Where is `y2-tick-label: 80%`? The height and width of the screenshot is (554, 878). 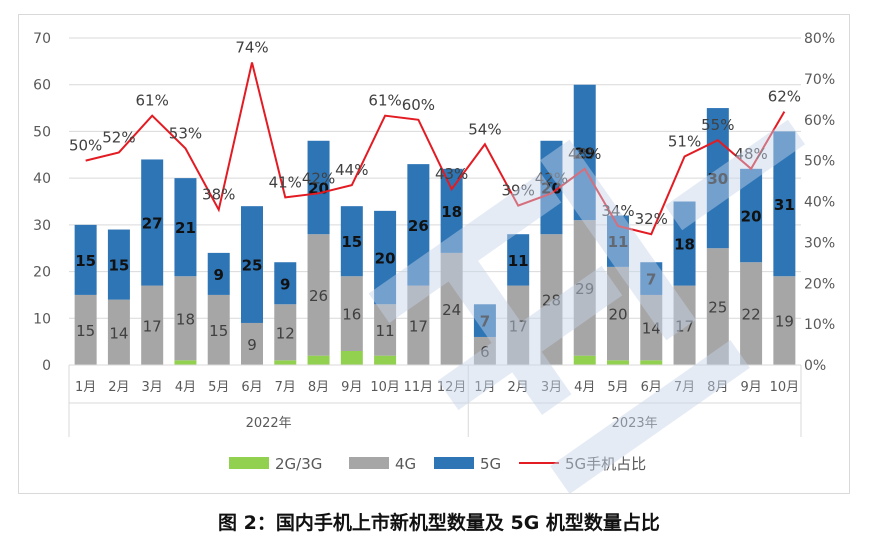
y2-tick-label: 80% is located at coordinates (819, 39).